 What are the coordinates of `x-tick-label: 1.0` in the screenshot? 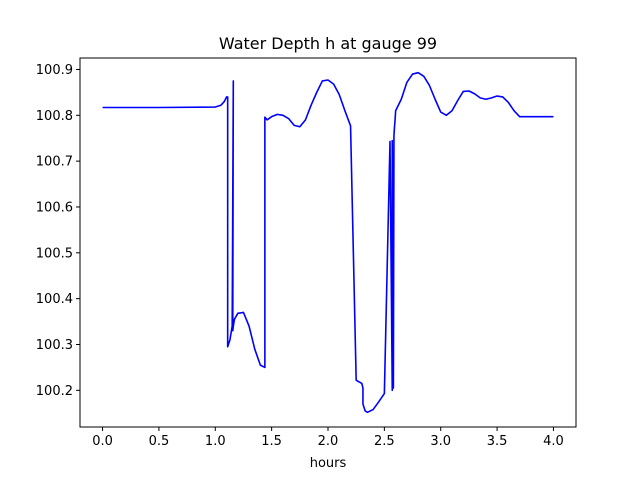 It's located at (215, 441).